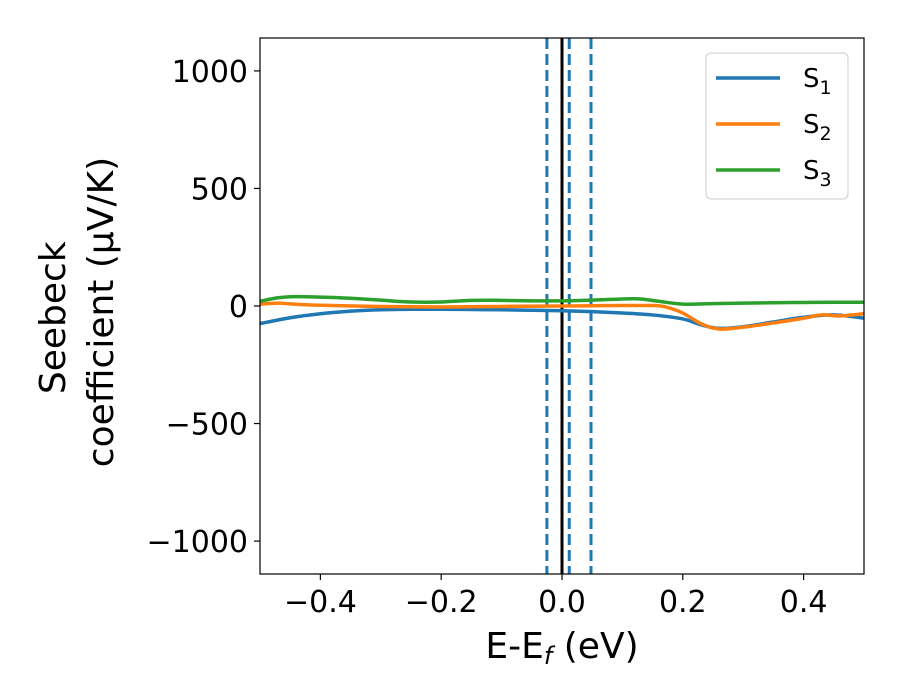 The width and height of the screenshot is (900, 700). What do you see at coordinates (207, 425) in the screenshot?
I see `y-tick-label: −500` at bounding box center [207, 425].